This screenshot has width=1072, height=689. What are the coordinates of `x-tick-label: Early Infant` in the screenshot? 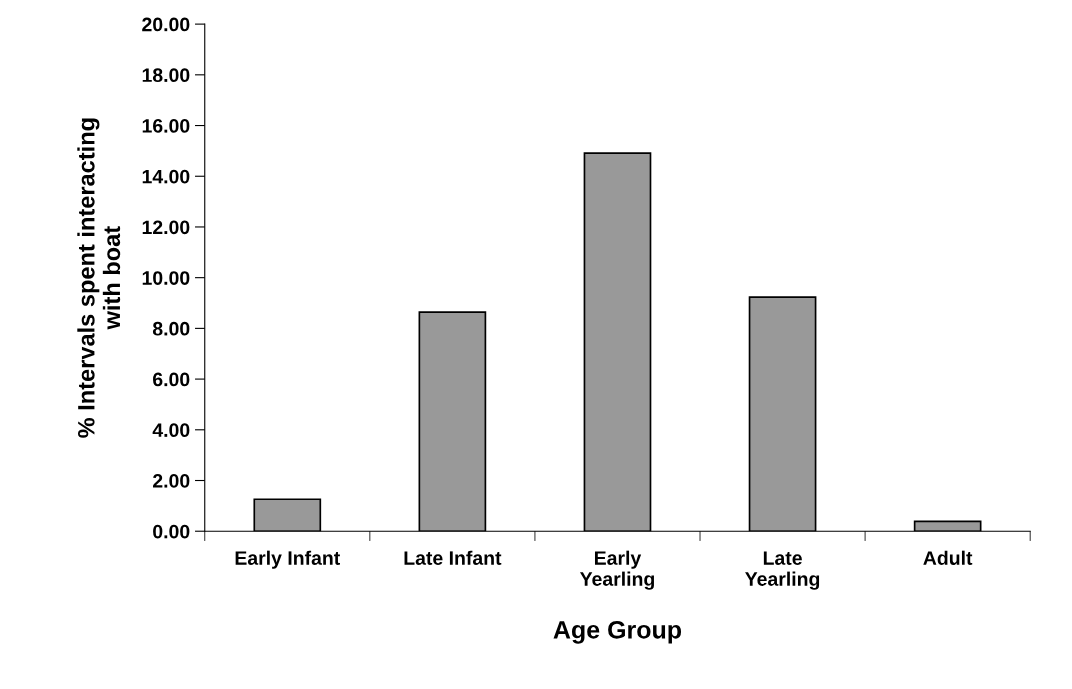 It's located at (288, 559).